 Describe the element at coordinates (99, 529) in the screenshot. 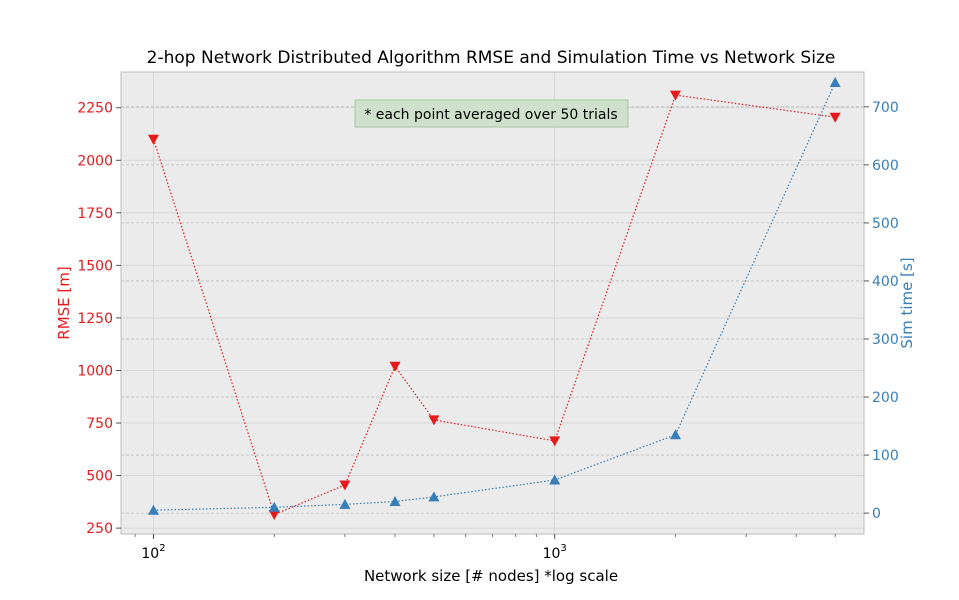

I see `y-left-tick-label: 250` at that location.